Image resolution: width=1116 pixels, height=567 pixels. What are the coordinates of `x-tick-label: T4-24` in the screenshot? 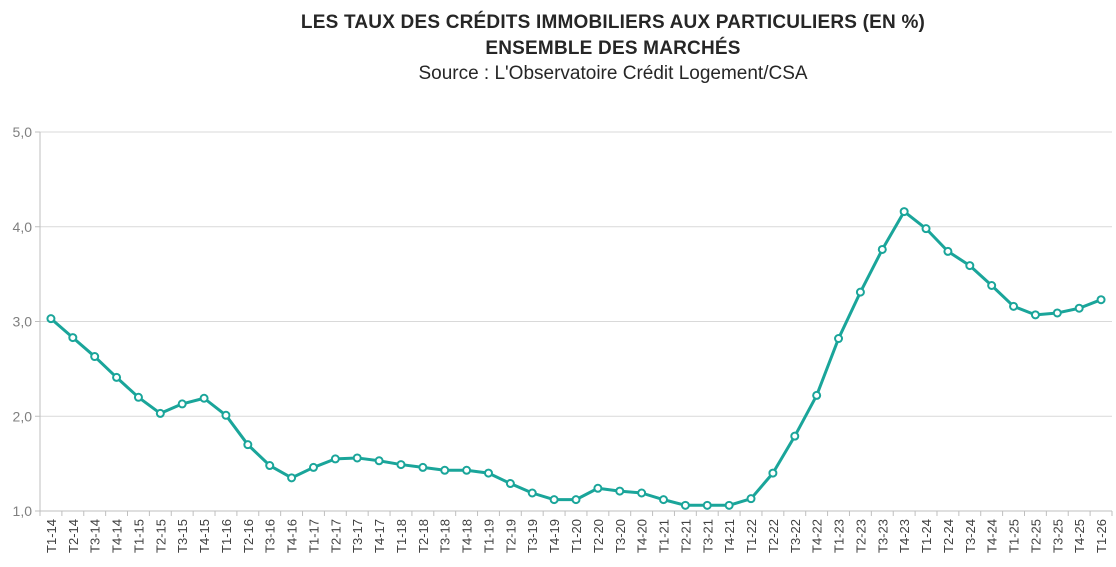 It's located at (992, 536).